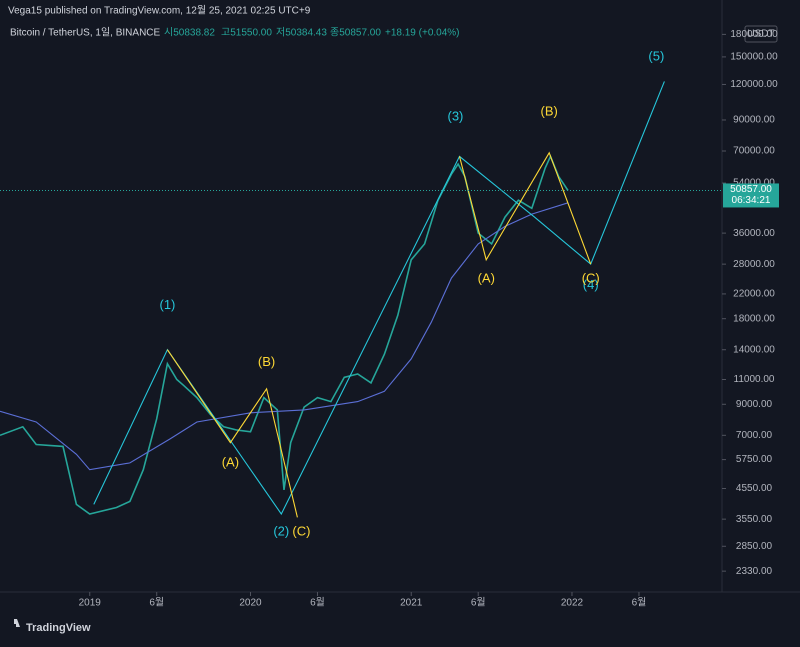 The image size is (800, 647). I want to click on y-tick-label: 4550.00, so click(754, 488).